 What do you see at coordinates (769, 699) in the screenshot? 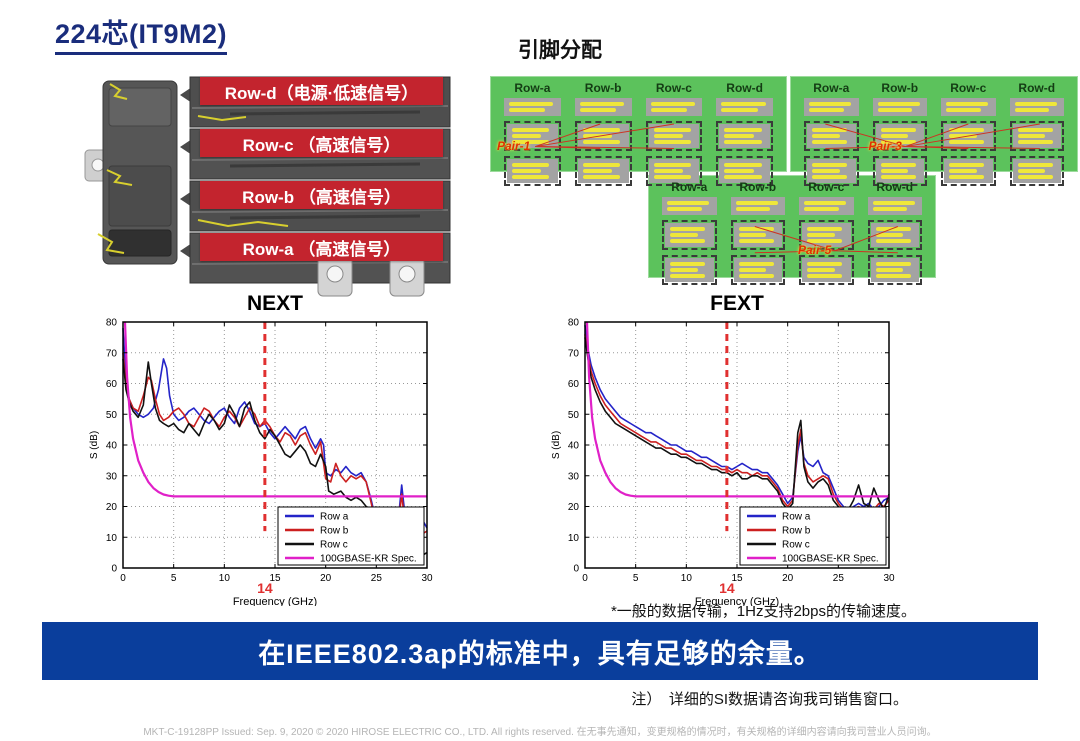
I see `si-note: 注） 详细的SI数据请咨询我司销售窗口。` at bounding box center [769, 699].